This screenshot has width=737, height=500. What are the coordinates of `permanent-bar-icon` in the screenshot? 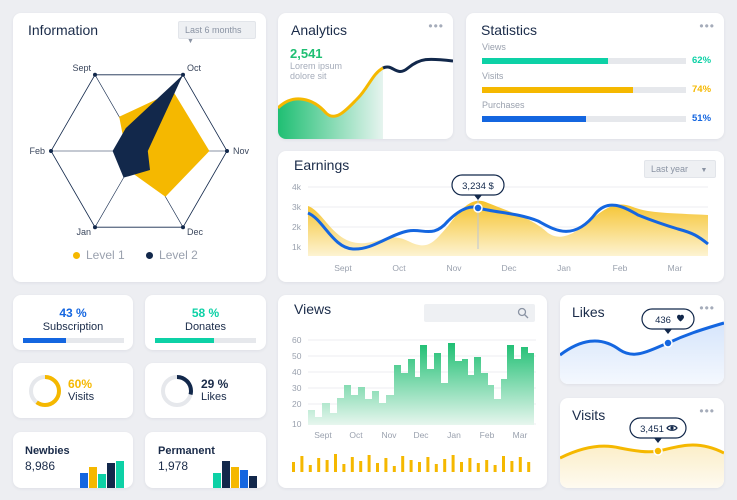 It's located at (235, 474).